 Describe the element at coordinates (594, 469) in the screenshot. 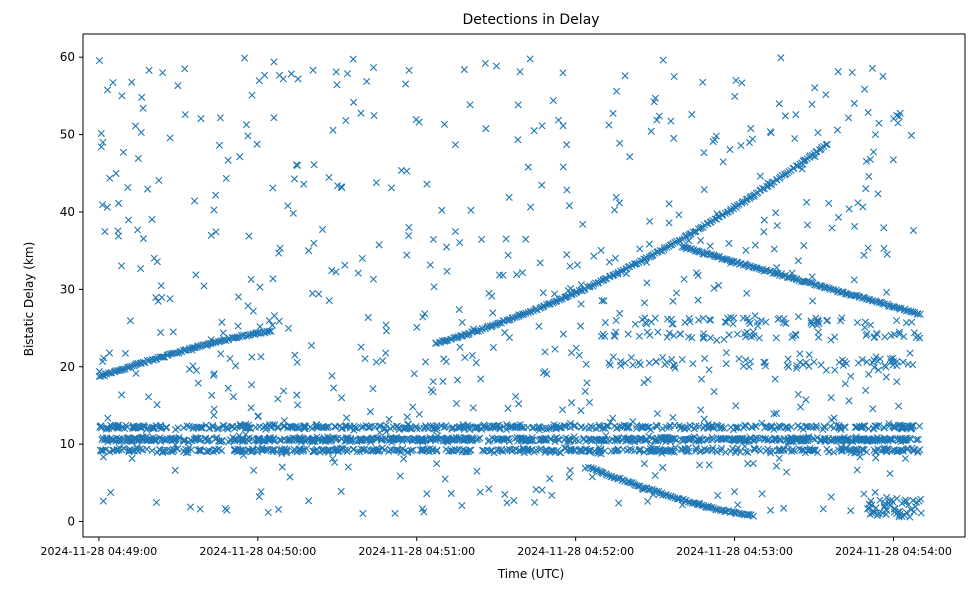

I see `target-3-point` at that location.